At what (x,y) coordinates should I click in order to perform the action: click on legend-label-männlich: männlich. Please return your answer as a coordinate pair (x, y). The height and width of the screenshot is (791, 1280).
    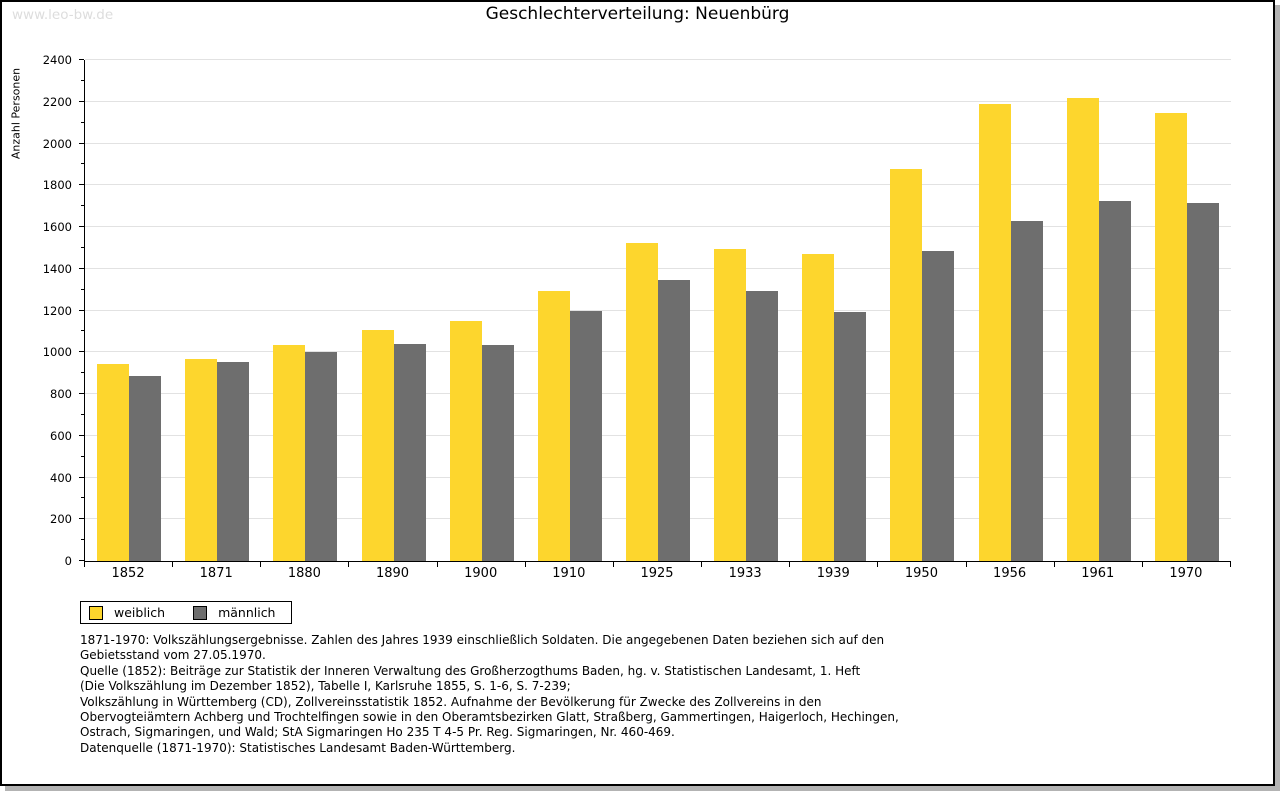
    Looking at the image, I should click on (247, 612).